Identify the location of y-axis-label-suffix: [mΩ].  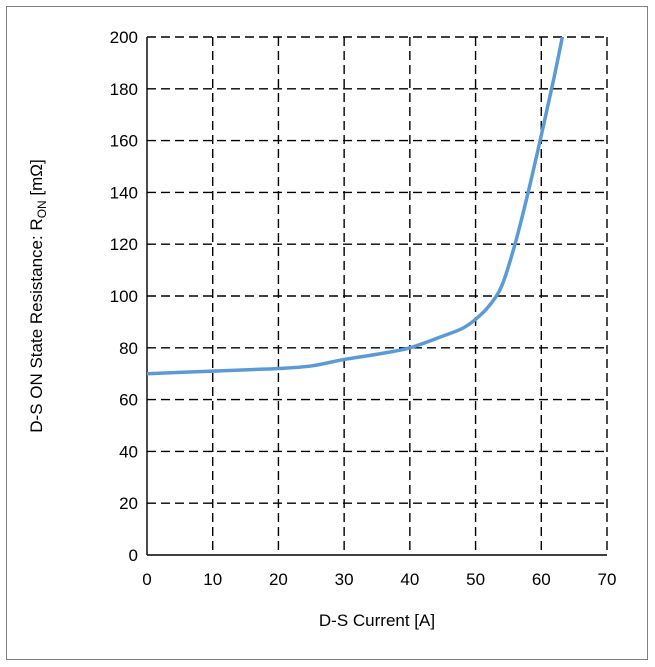
(36, 179).